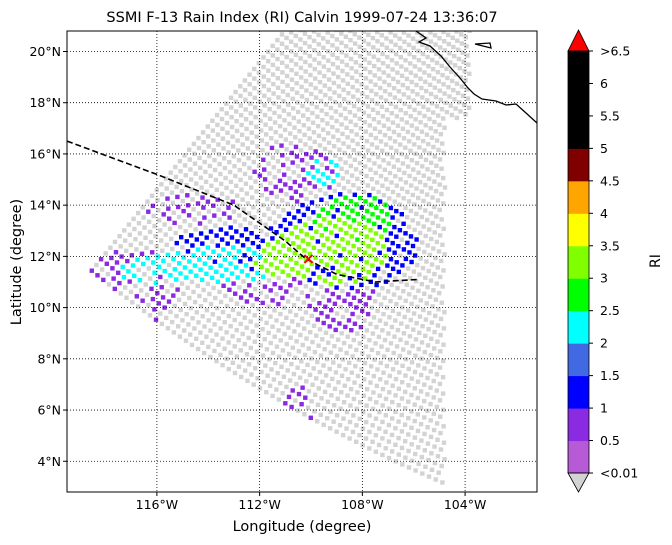  Describe the element at coordinates (578, 360) in the screenshot. I see `colorbar-segment` at that location.